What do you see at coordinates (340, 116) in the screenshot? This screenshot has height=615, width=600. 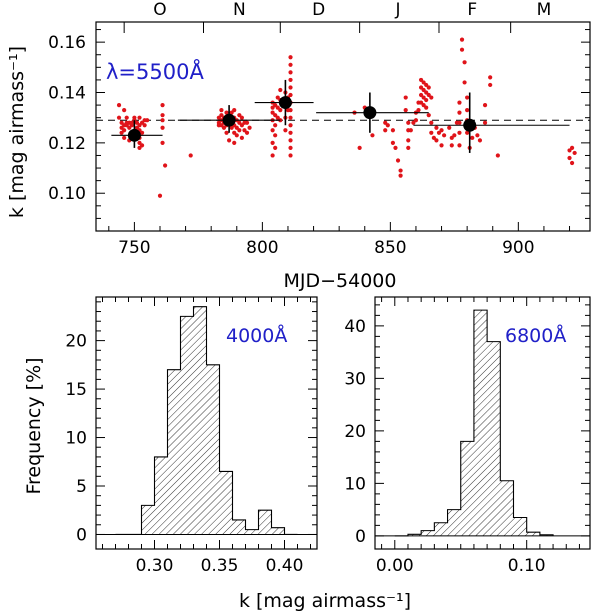 I see `monthly-means` at bounding box center [340, 116].